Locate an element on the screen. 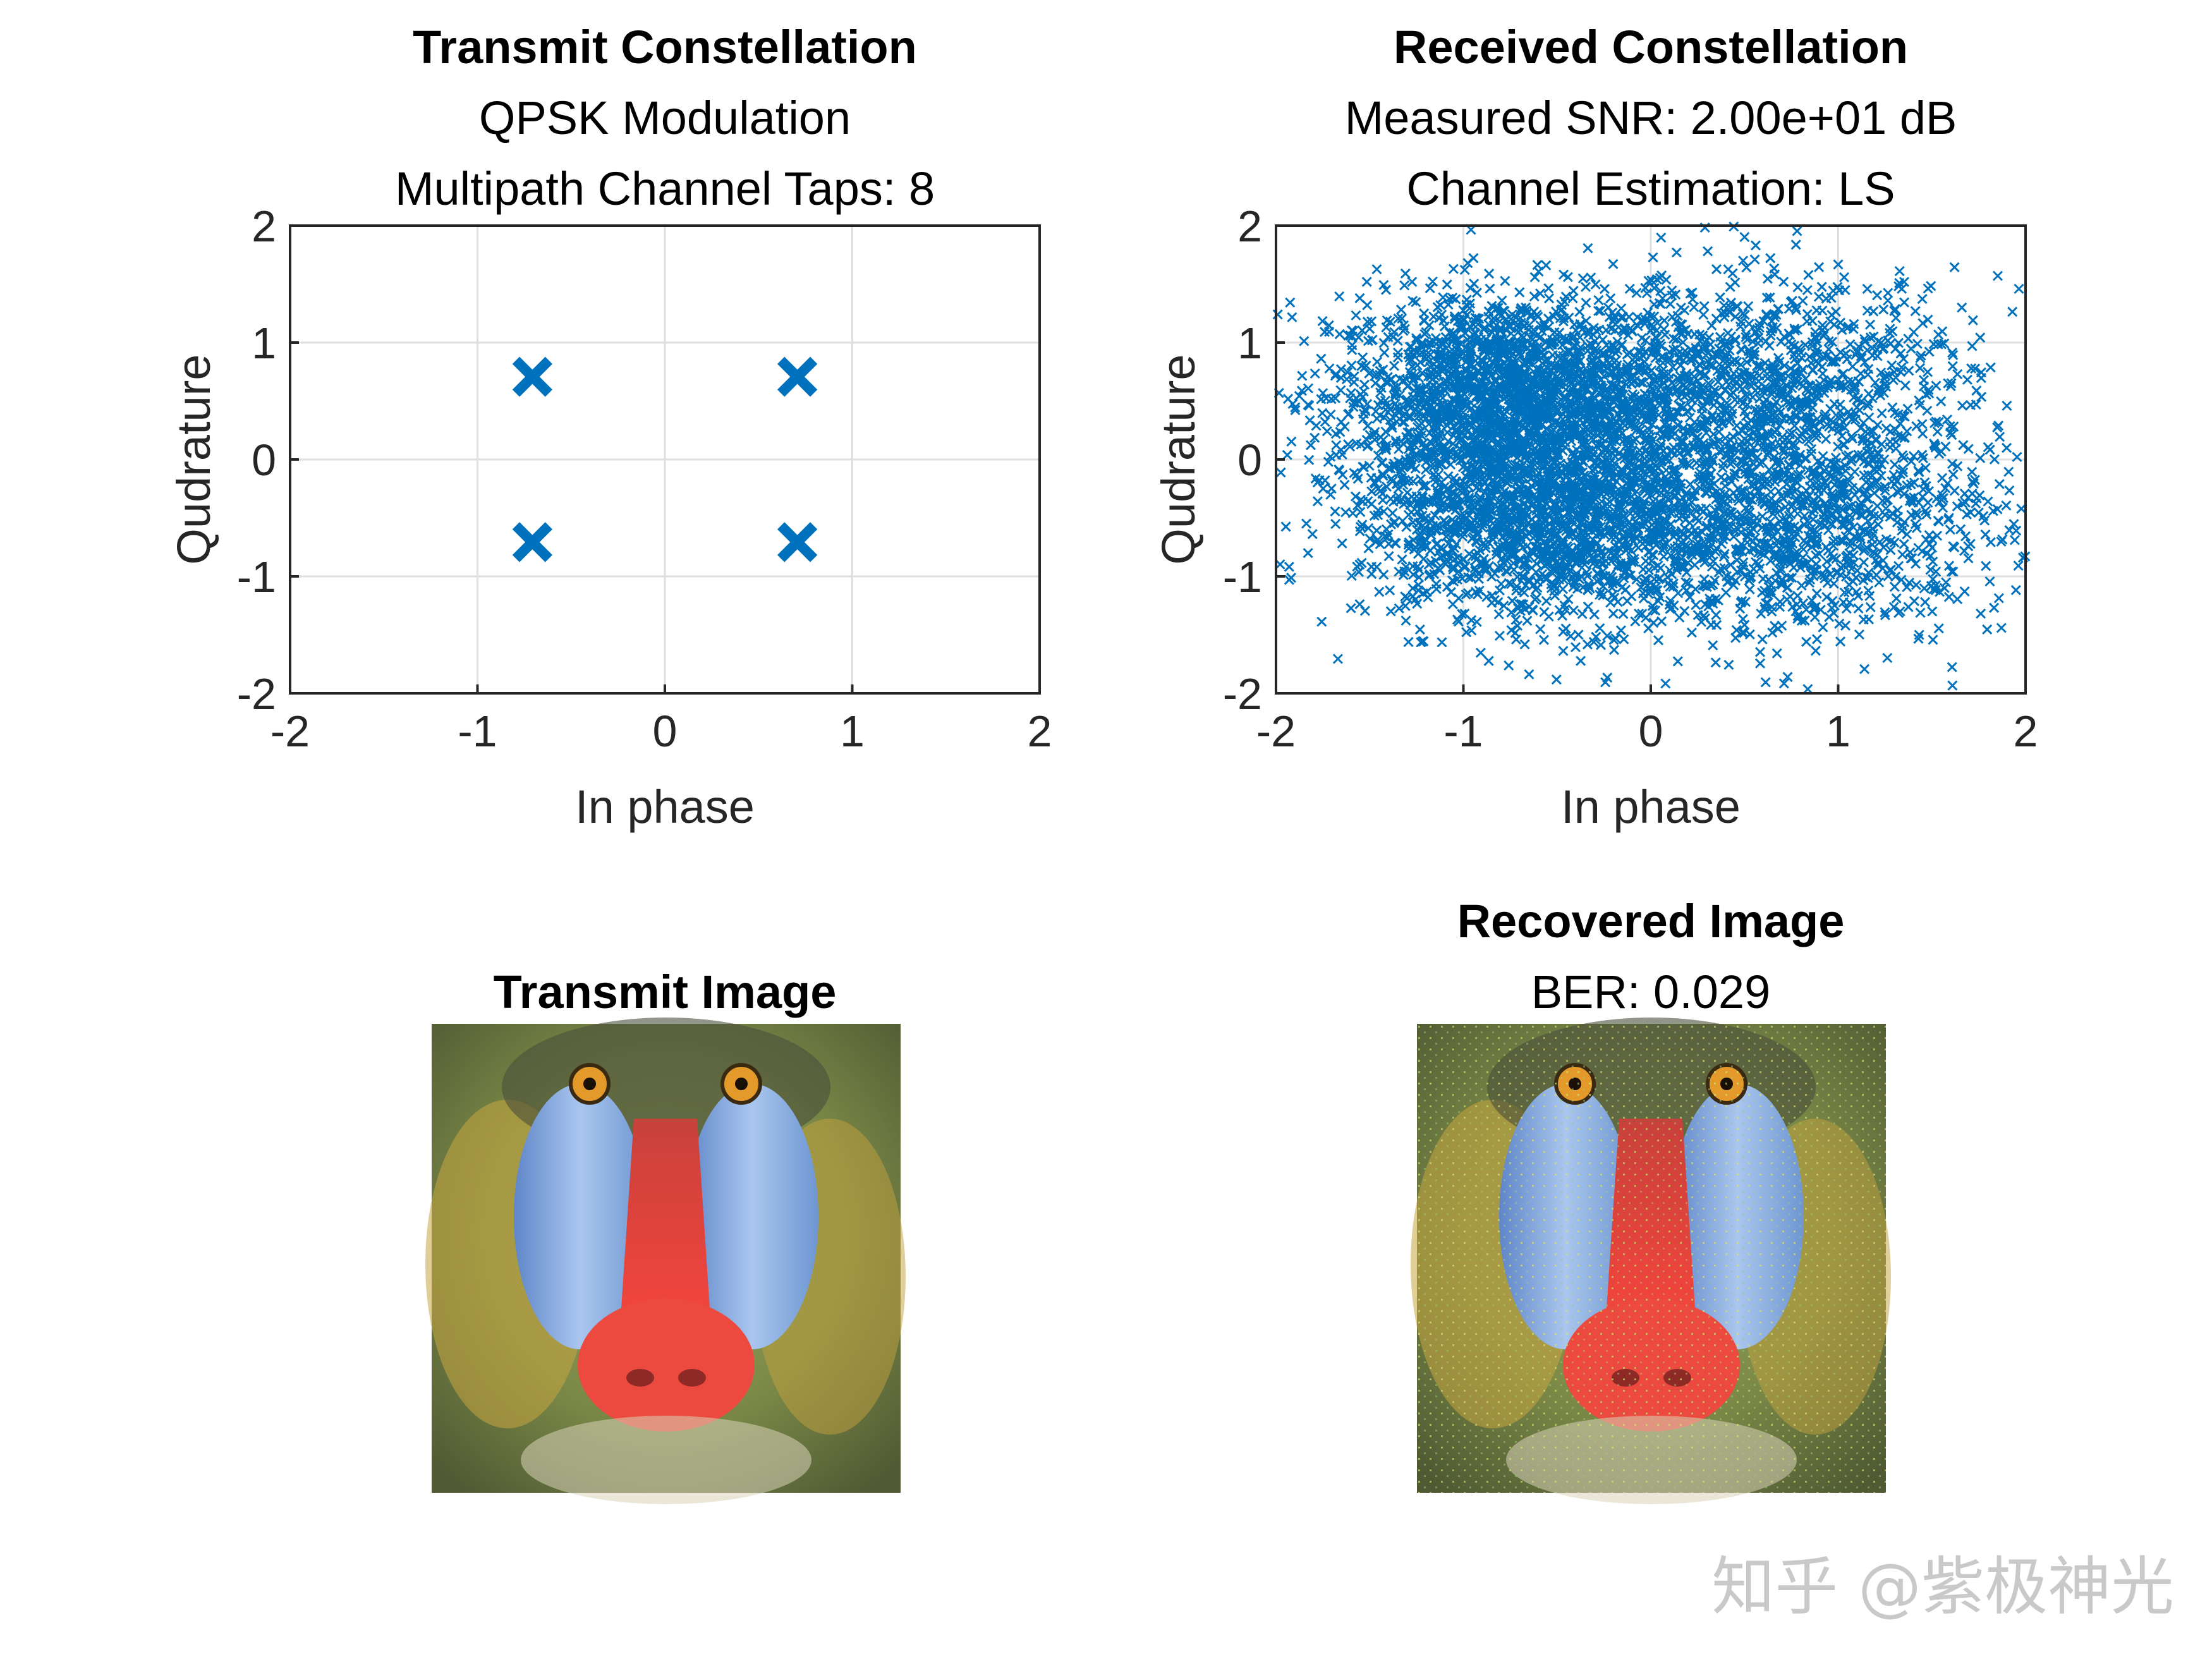  transmit-image-panel: Transmit Image is located at coordinates (665, 1235).